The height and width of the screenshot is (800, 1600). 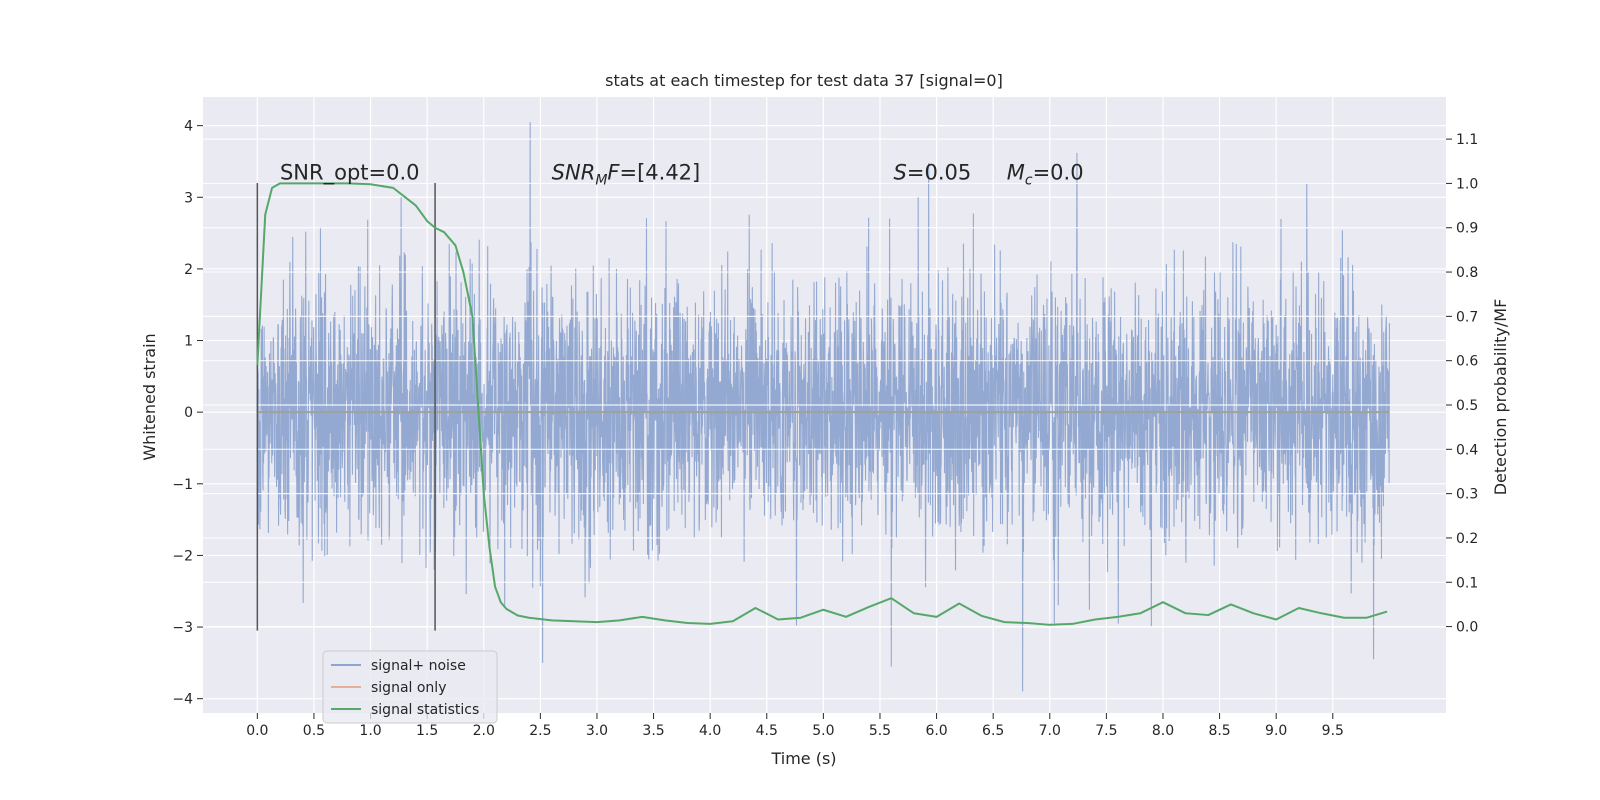 What do you see at coordinates (993, 731) in the screenshot?
I see `x-tick-label: 6.5` at bounding box center [993, 731].